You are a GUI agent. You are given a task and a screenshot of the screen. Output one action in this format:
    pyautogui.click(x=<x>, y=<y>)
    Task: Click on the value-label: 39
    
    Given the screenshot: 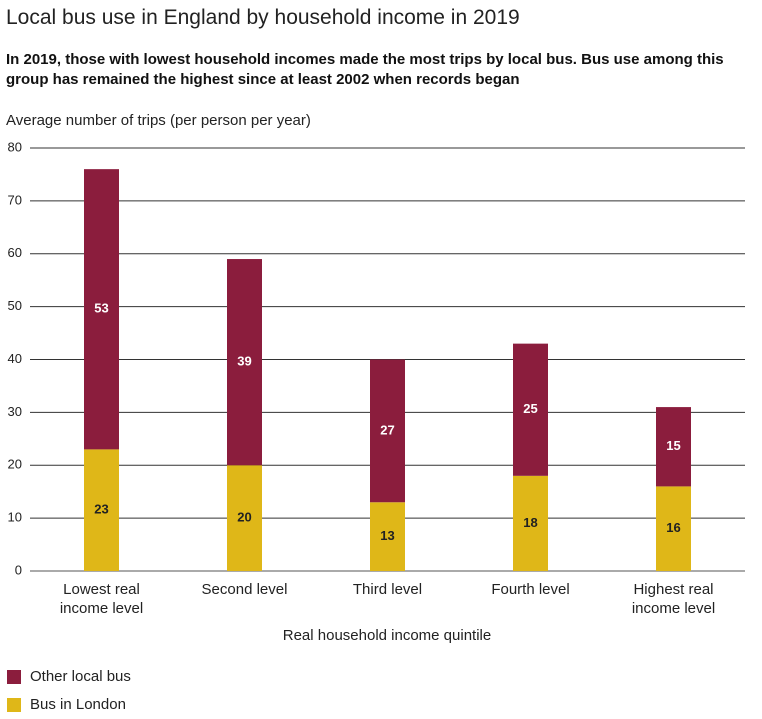 What is the action you would take?
    pyautogui.click(x=244, y=361)
    